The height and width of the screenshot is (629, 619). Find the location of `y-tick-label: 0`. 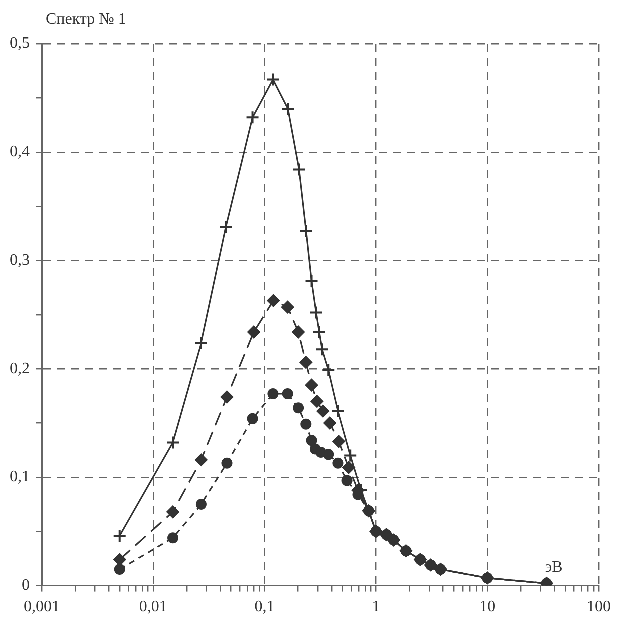

y-tick-label: 0 is located at coordinates (26, 585).